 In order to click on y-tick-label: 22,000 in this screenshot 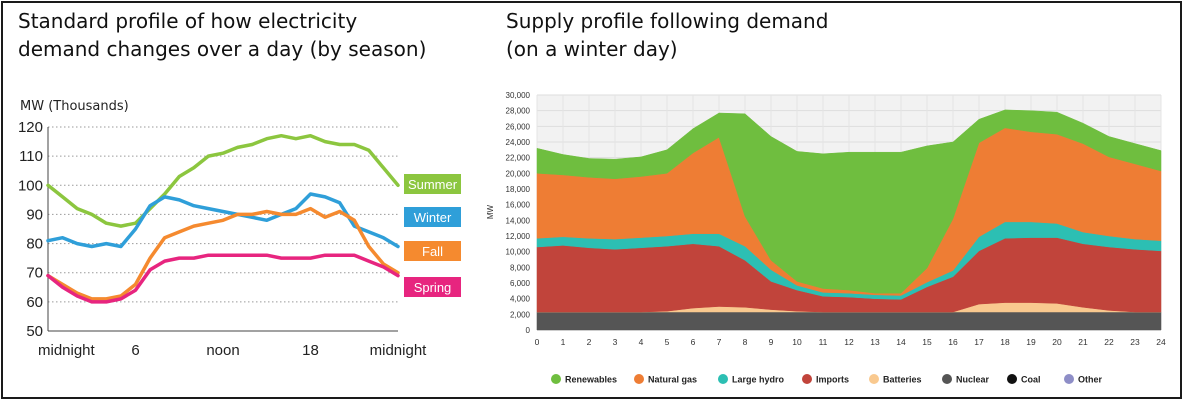, I will do `click(518, 158)`.